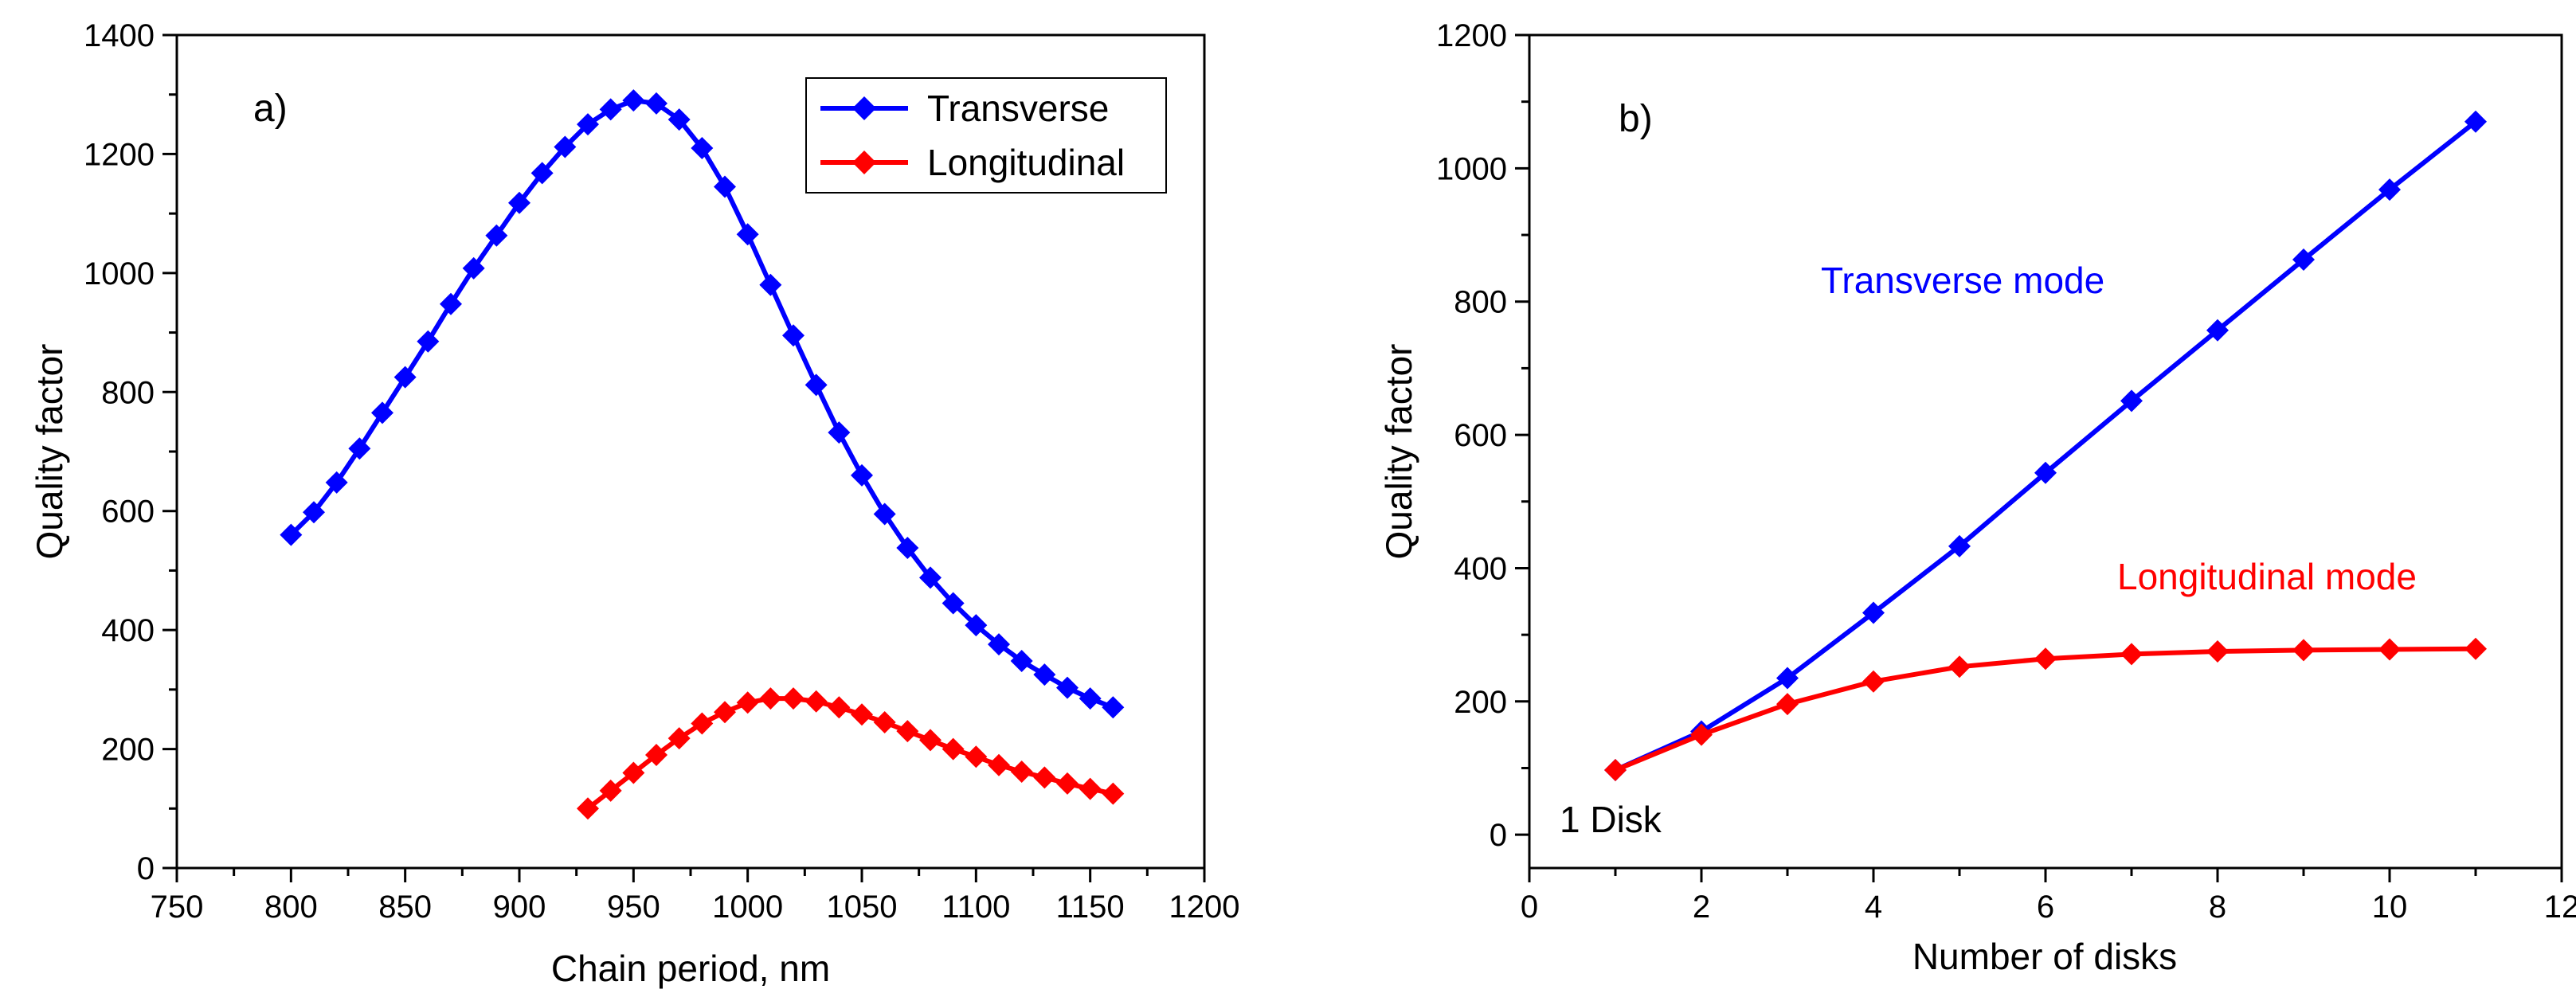 The image size is (2576, 1005). What do you see at coordinates (1962, 280) in the screenshot?
I see `annotation-transverse-mode: Transverse mode` at bounding box center [1962, 280].